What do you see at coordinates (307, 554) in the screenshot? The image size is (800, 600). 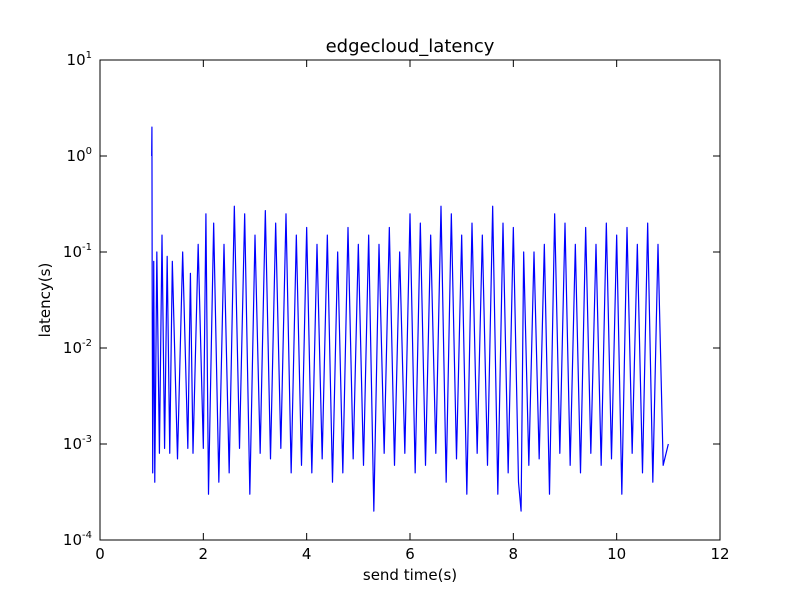 I see `x-tick-label: 4` at bounding box center [307, 554].